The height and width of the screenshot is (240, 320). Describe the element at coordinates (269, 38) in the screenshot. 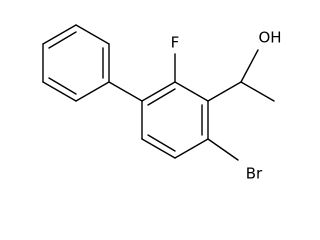

I see `atom-label: OH` at that location.